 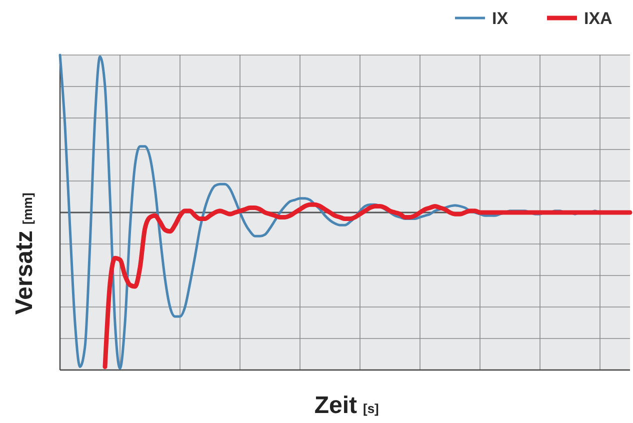 What do you see at coordinates (500, 18) in the screenshot?
I see `legend-label: IX` at bounding box center [500, 18].